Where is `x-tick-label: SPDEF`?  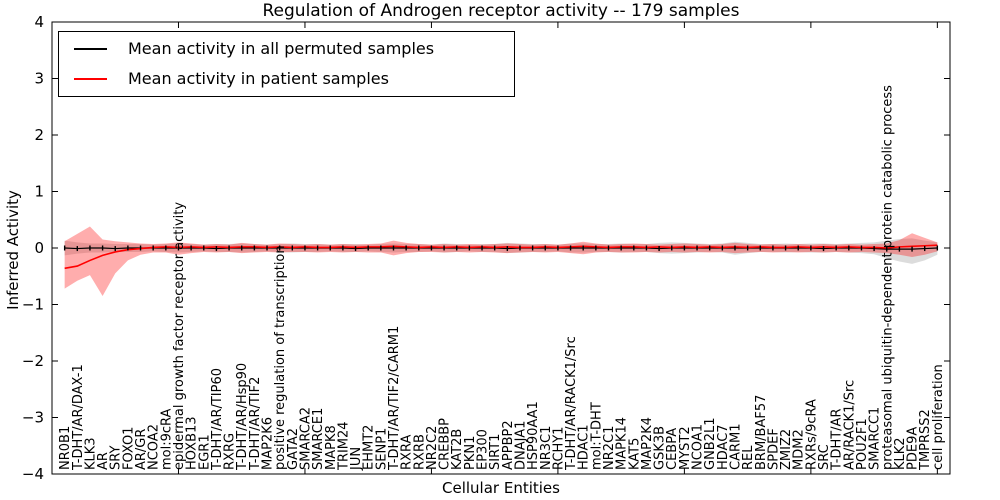 x-tick-label: SPDEF is located at coordinates (773, 449).